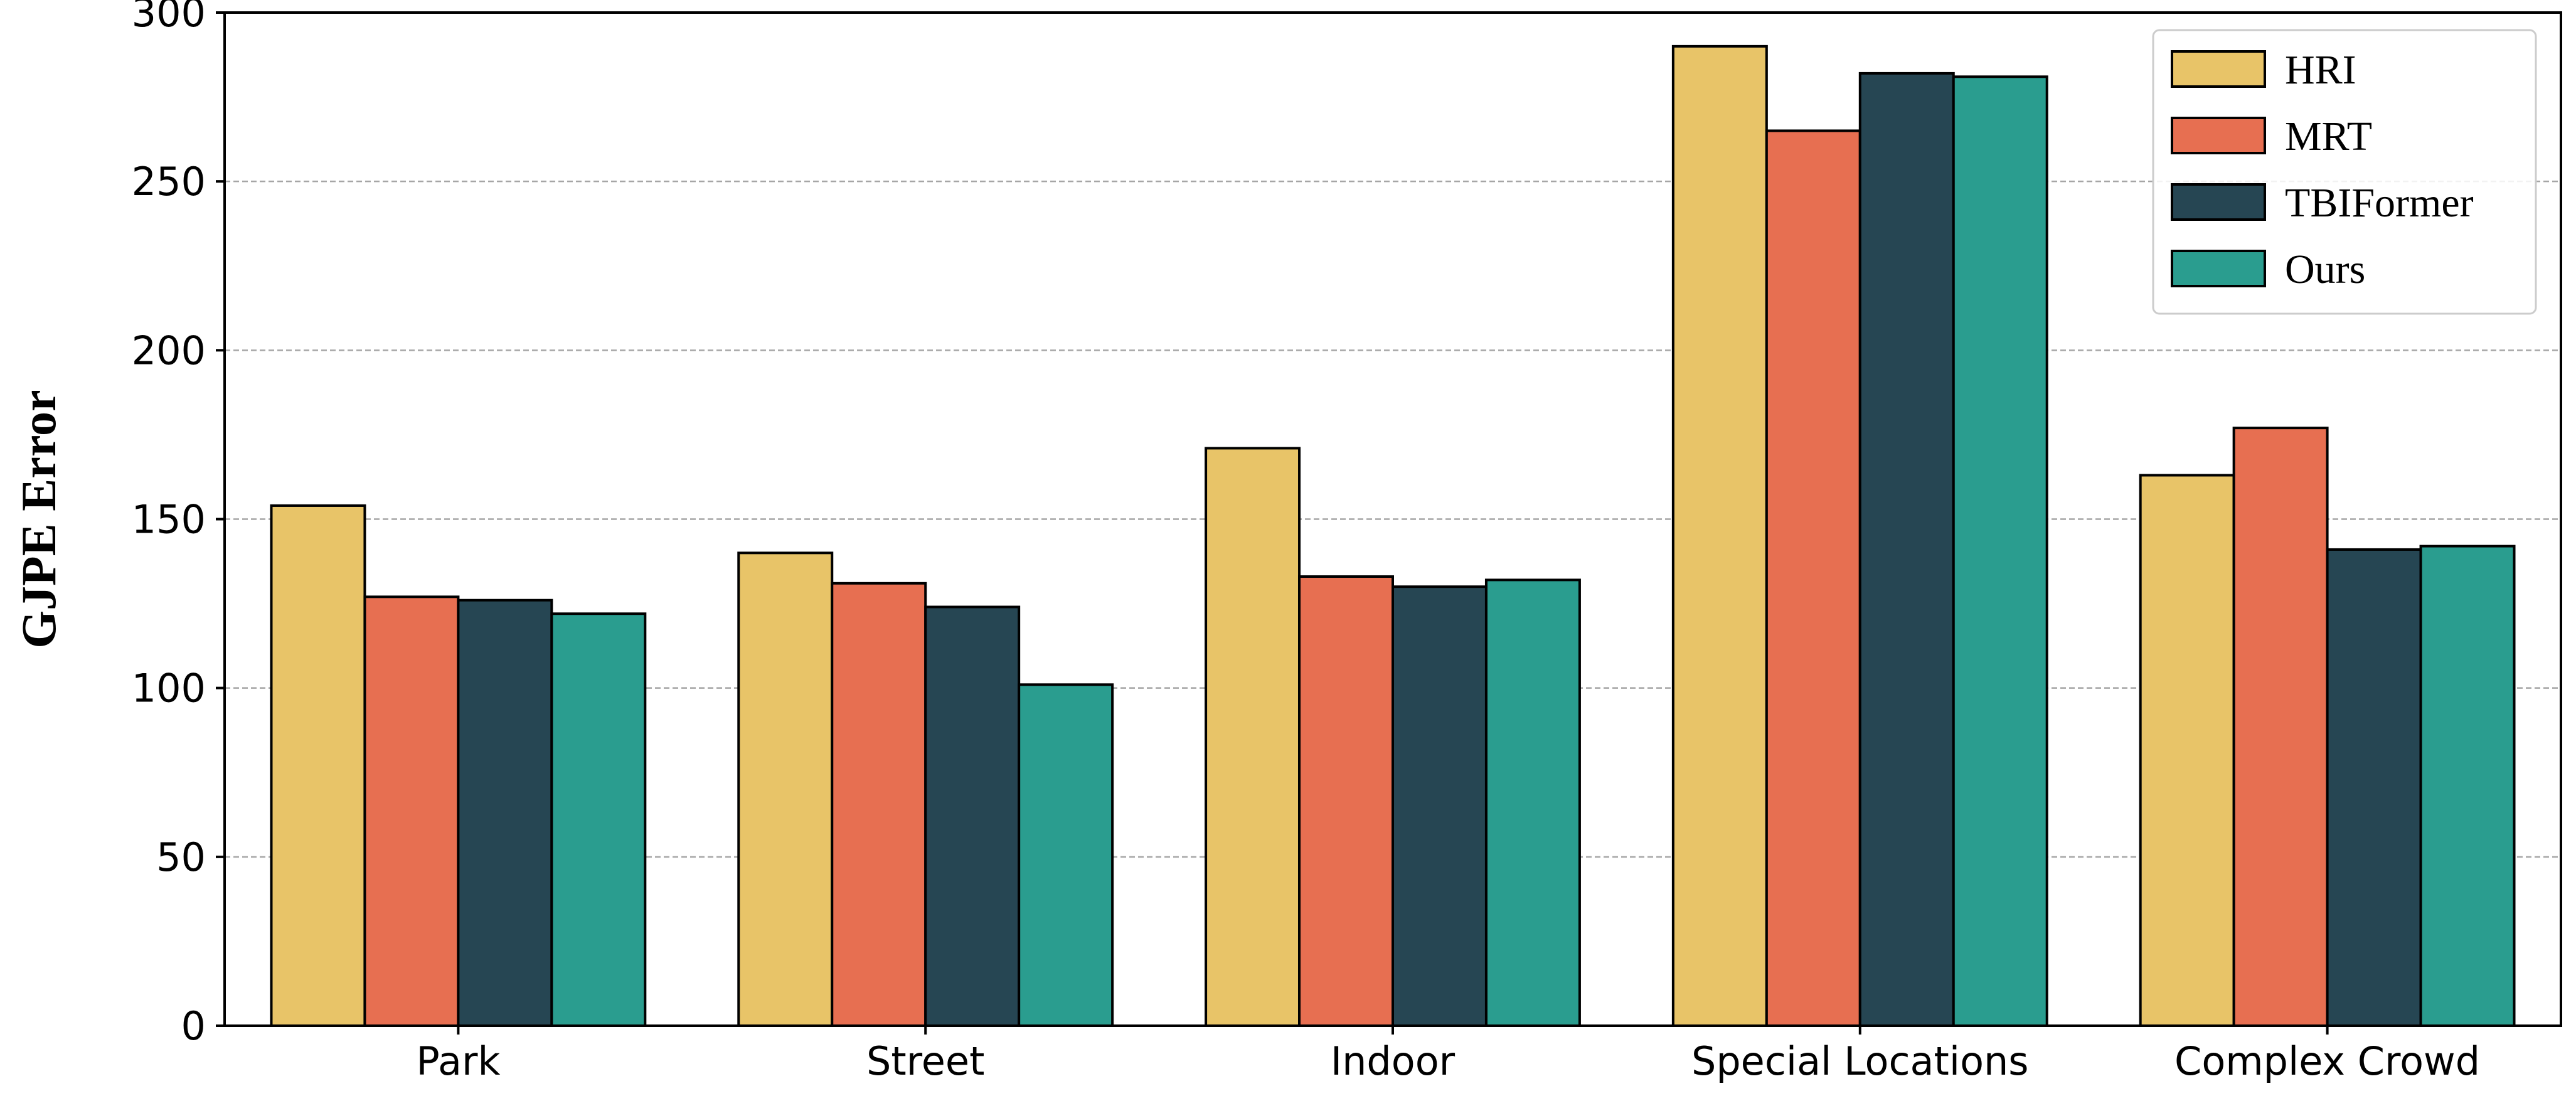  What do you see at coordinates (2281, 727) in the screenshot?
I see `bar-mrt-complex-crowd` at bounding box center [2281, 727].